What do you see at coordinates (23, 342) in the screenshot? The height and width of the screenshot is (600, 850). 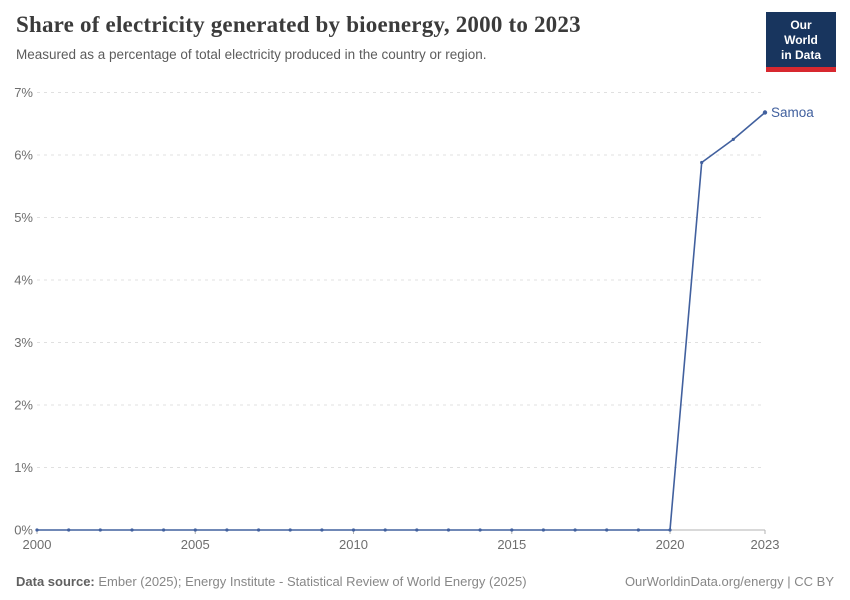 I see `y-axis-tick-label: 3%` at bounding box center [23, 342].